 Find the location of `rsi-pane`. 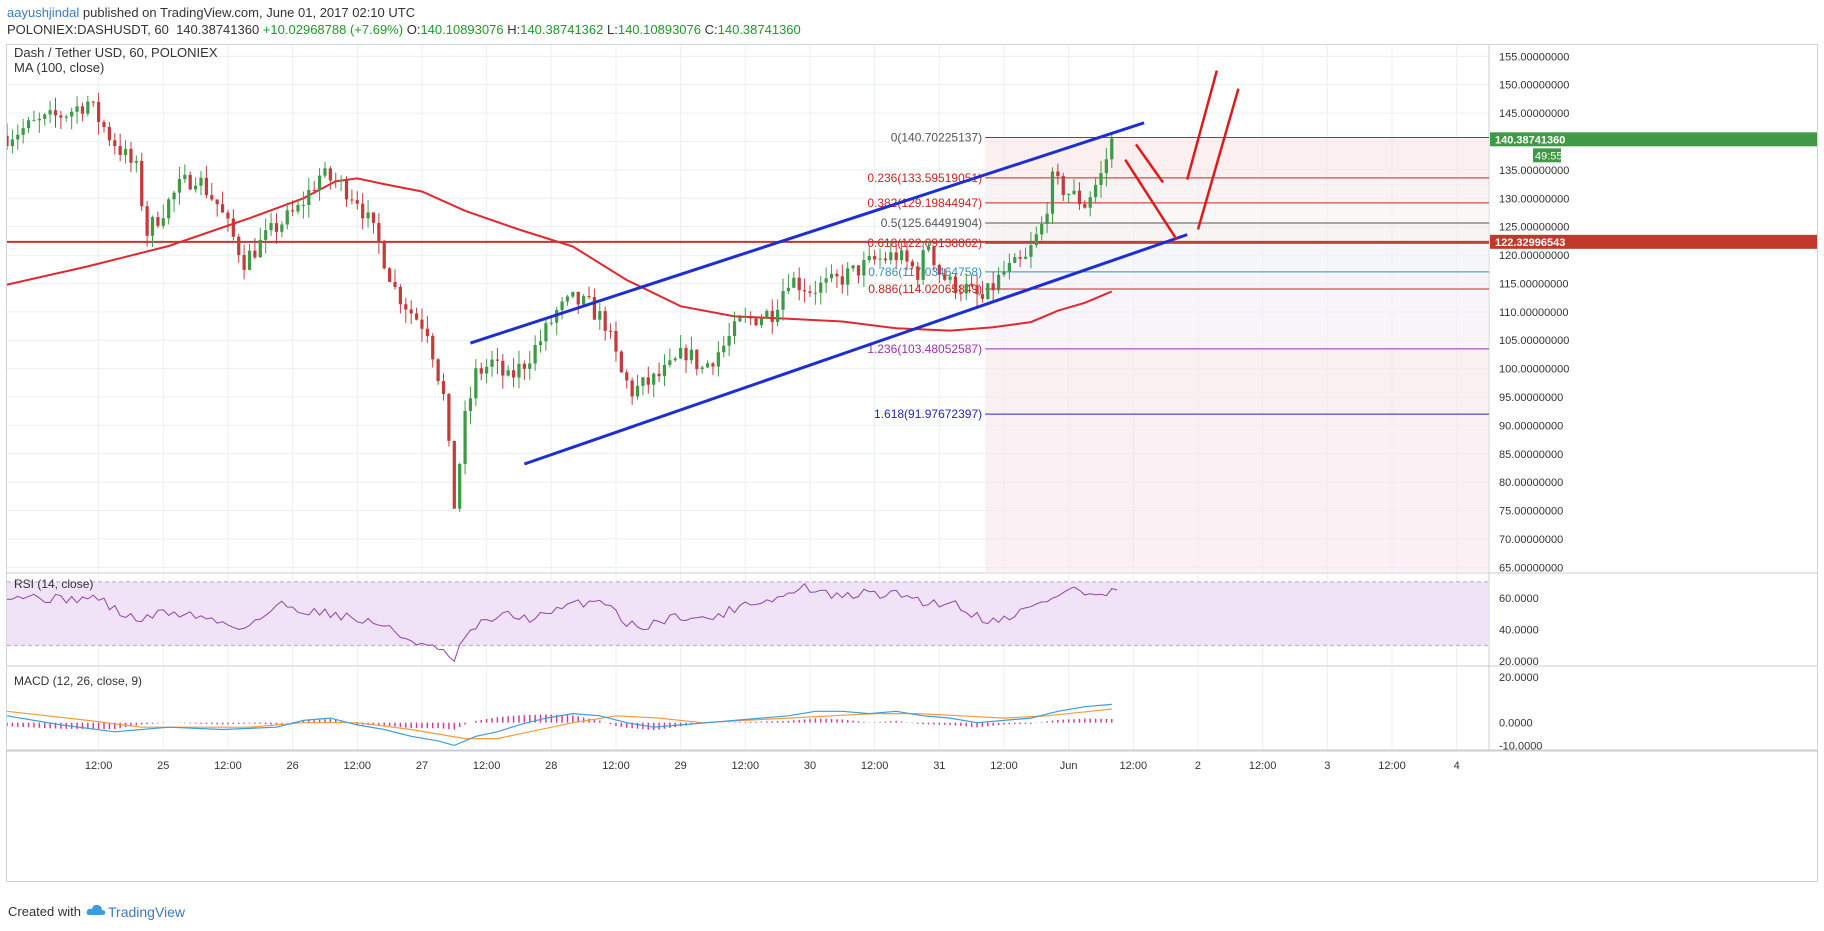

rsi-pane is located at coordinates (748, 622).